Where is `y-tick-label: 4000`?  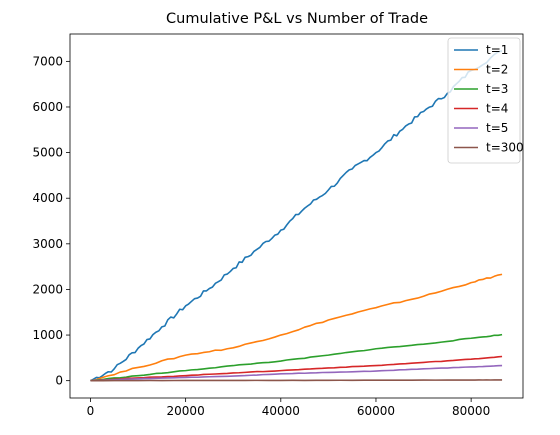
y-tick-label: 4000 is located at coordinates (47, 198).